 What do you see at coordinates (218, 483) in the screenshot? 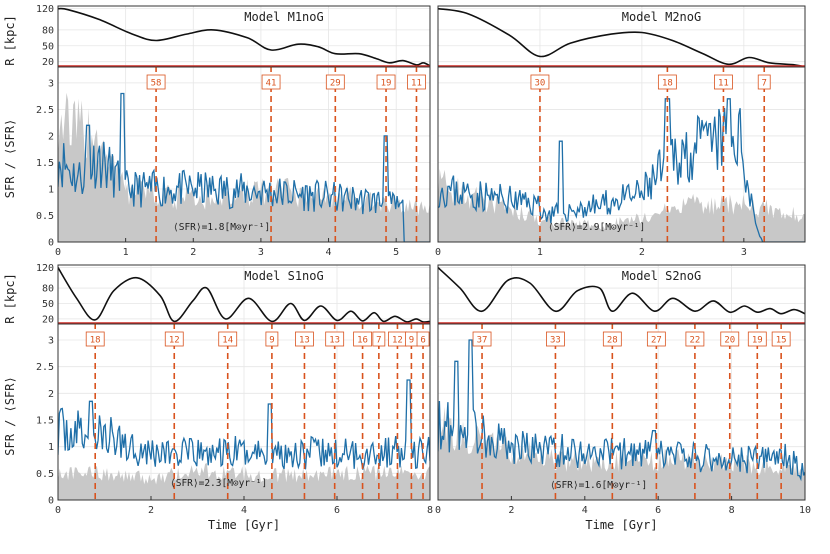
I see `average-sfr-annotation: ⟨SFR⟩=2.3[M⊙yr⁻¹]` at bounding box center [218, 483].